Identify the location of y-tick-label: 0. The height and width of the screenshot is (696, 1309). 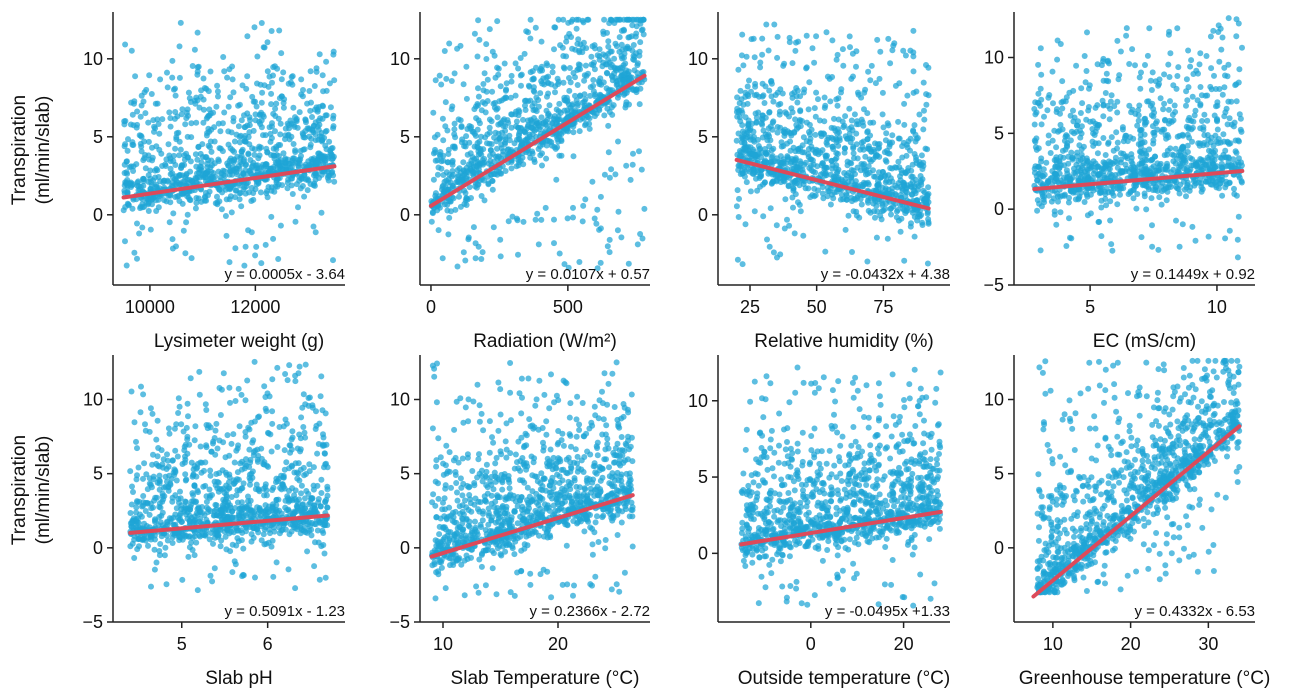
(999, 209).